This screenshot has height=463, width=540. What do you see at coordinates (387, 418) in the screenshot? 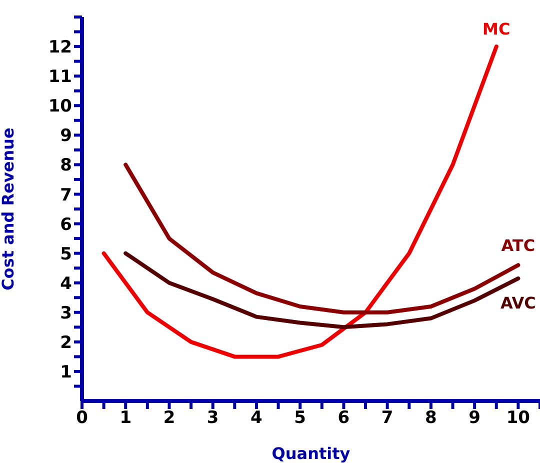
I see `x-tick-label: 7` at bounding box center [387, 418].